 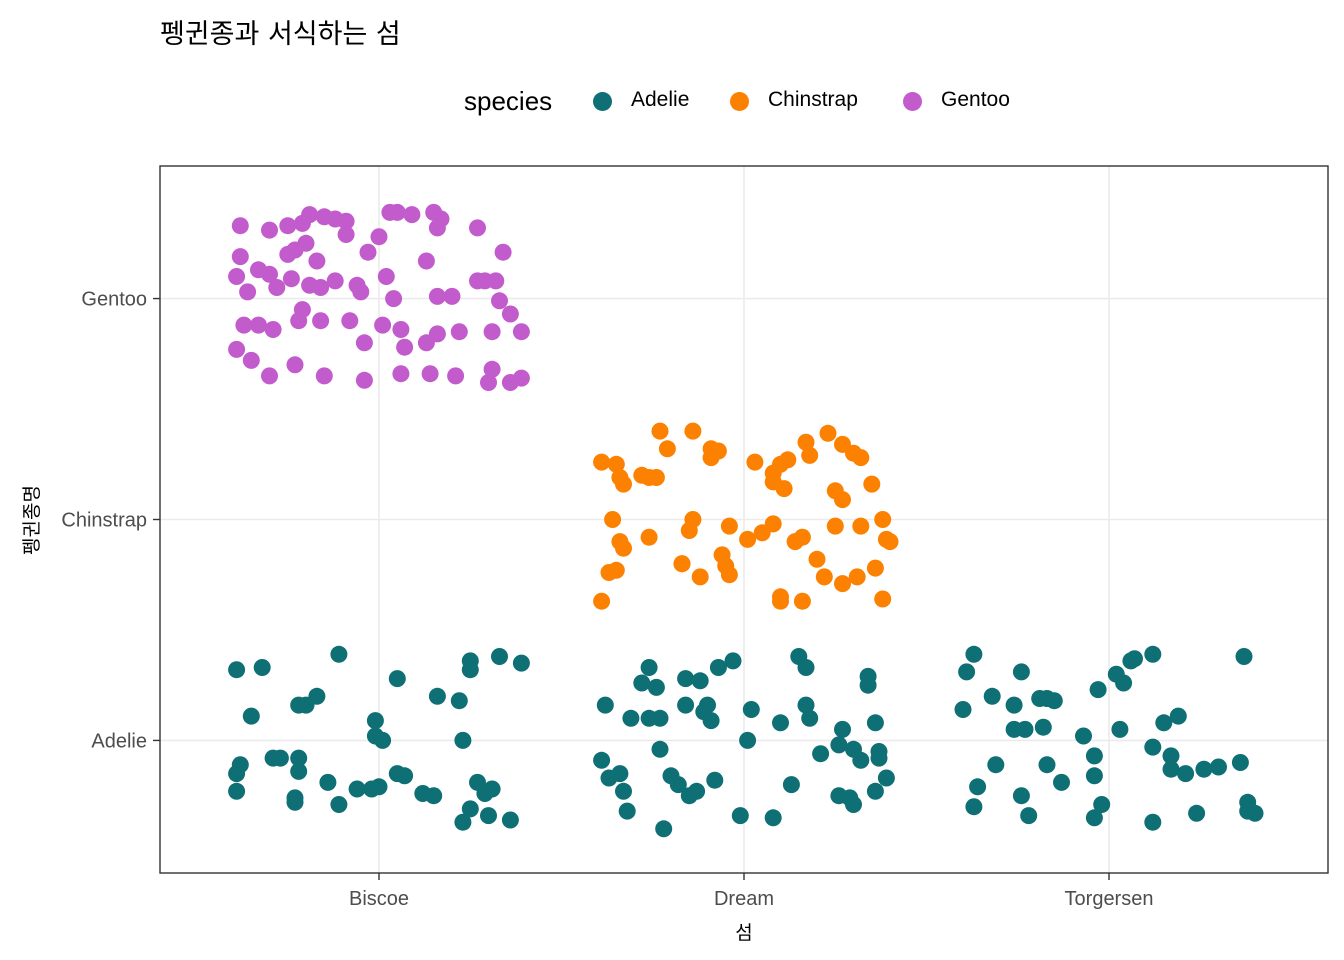 I want to click on legend-label-adelie: Adelie, so click(x=660, y=99).